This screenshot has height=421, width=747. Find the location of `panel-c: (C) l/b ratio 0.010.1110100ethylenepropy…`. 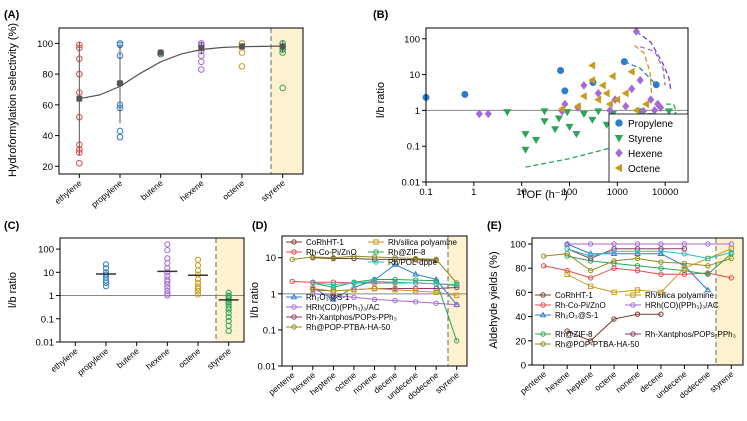

panel-c: (C) l/b ratio 0.010.1110100ethylenepropy… is located at coordinates (124, 299).